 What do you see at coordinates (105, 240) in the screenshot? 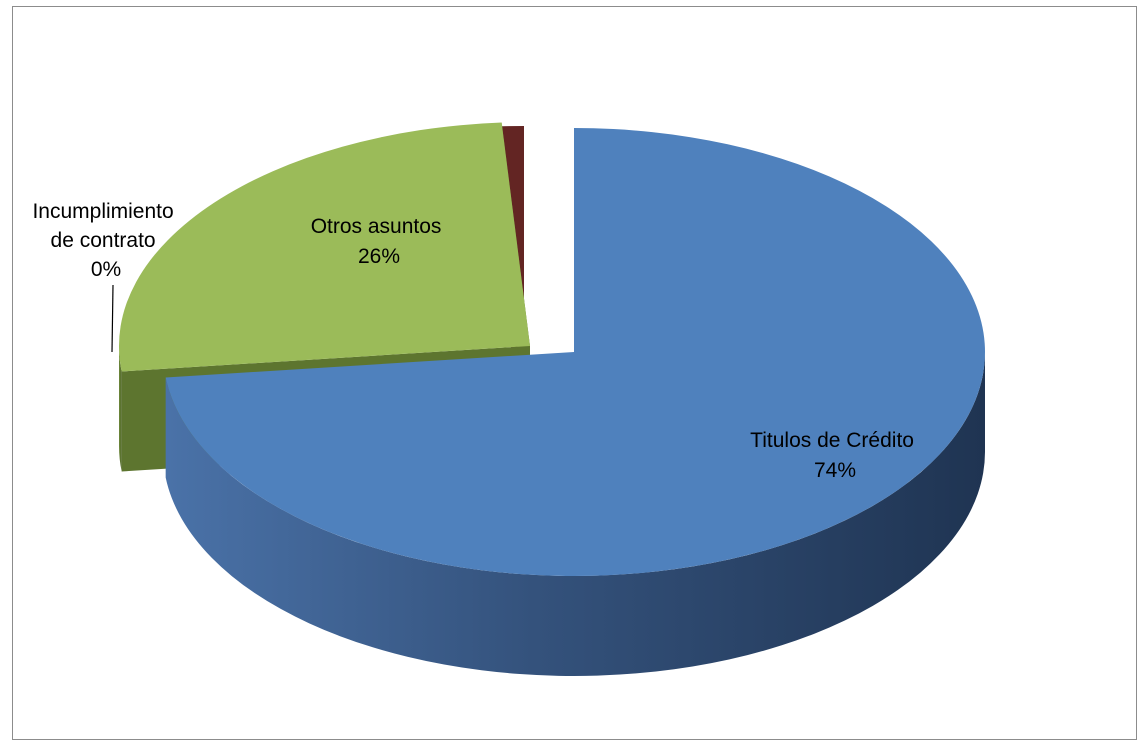
I see `slice-label-incumplimiento: Incumplimiento de contrato 0%` at bounding box center [105, 240].